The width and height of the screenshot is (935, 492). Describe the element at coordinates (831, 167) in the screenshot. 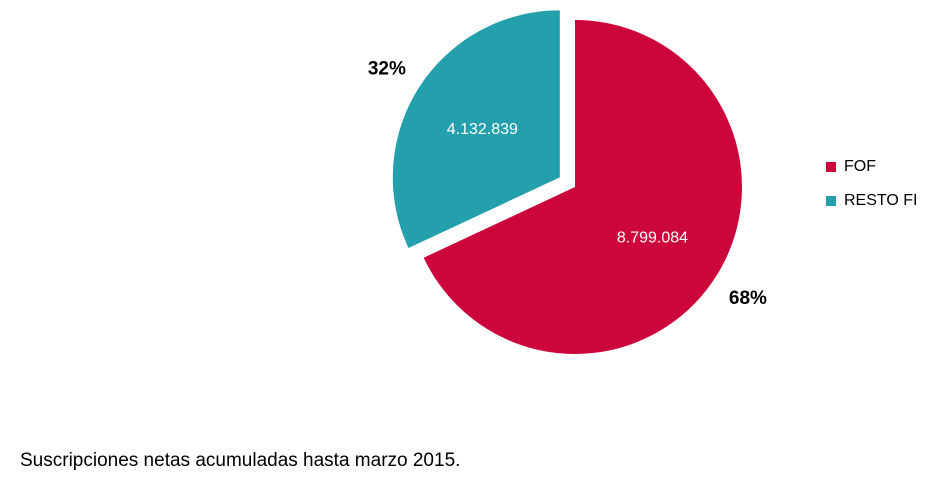

I see `legend-swatch-fof` at that location.